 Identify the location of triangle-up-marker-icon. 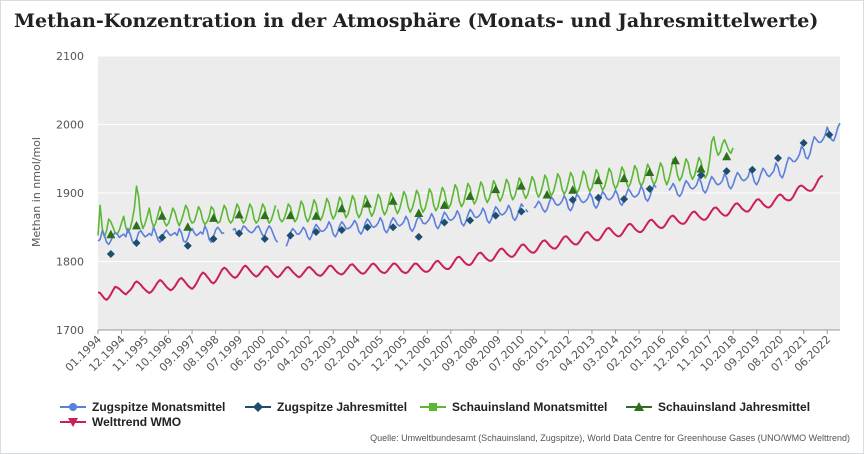
(639, 406).